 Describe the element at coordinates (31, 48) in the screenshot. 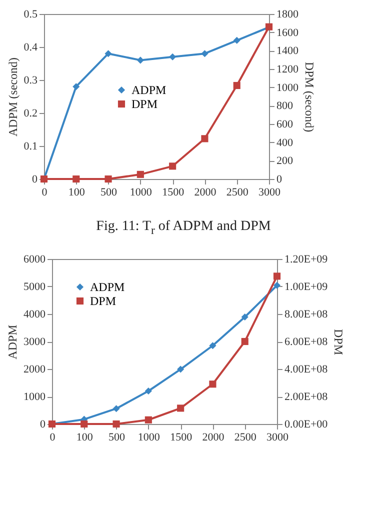

I see `y-tick-label: 0.4` at that location.